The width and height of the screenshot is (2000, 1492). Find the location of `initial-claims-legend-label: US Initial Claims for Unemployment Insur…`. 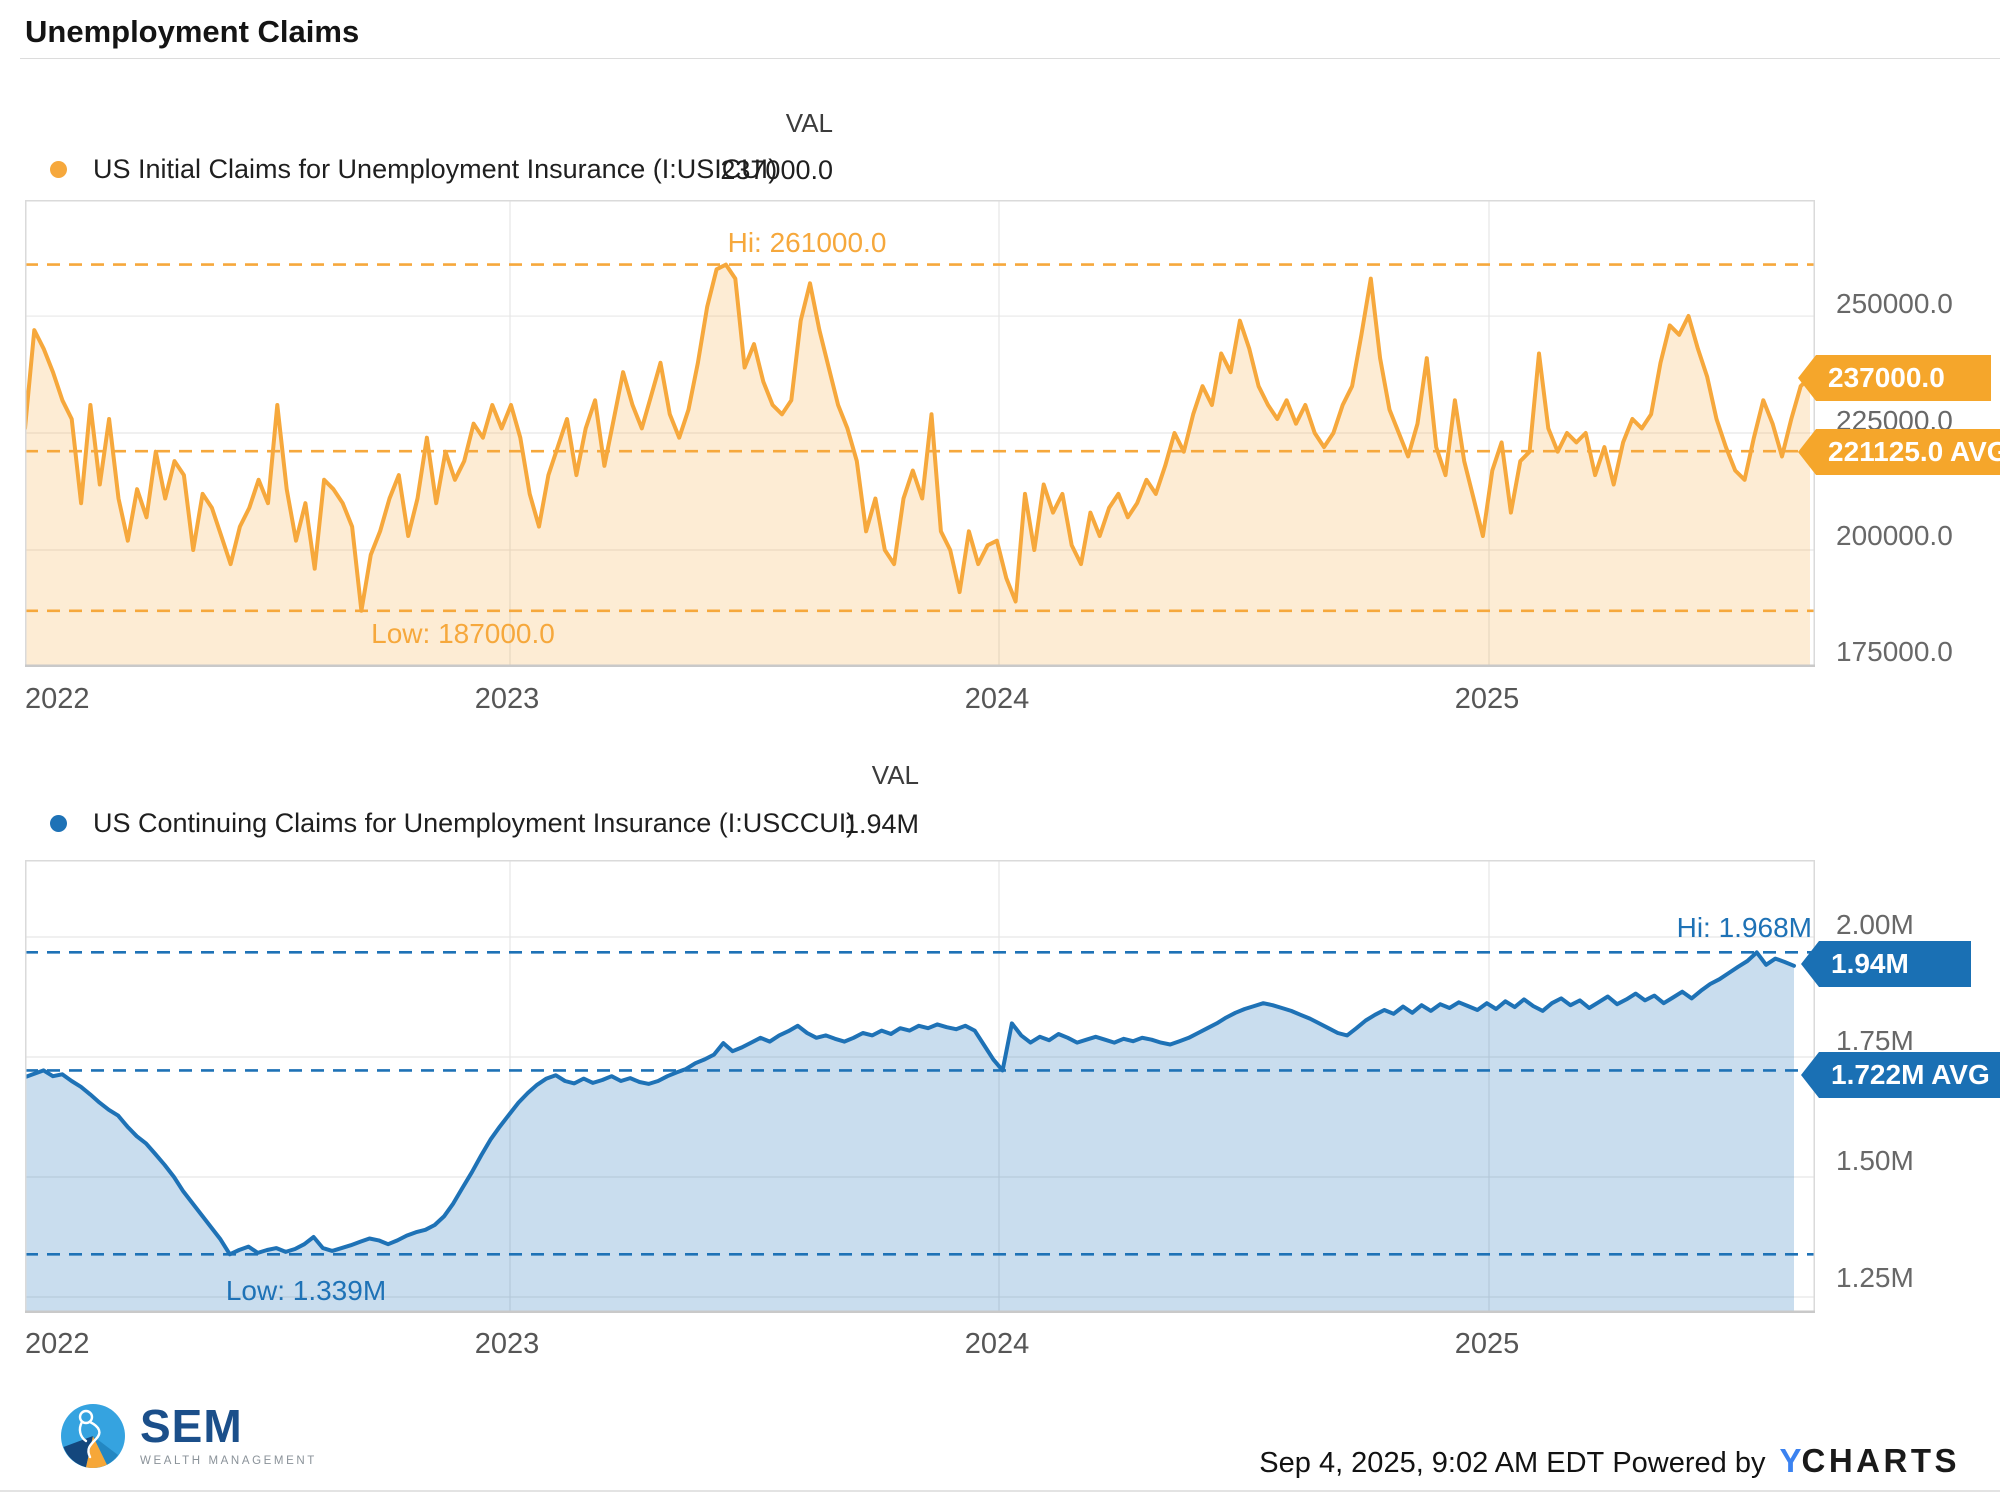

initial-claims-legend-label: US Initial Claims for Unemployment Insur… is located at coordinates (435, 168).